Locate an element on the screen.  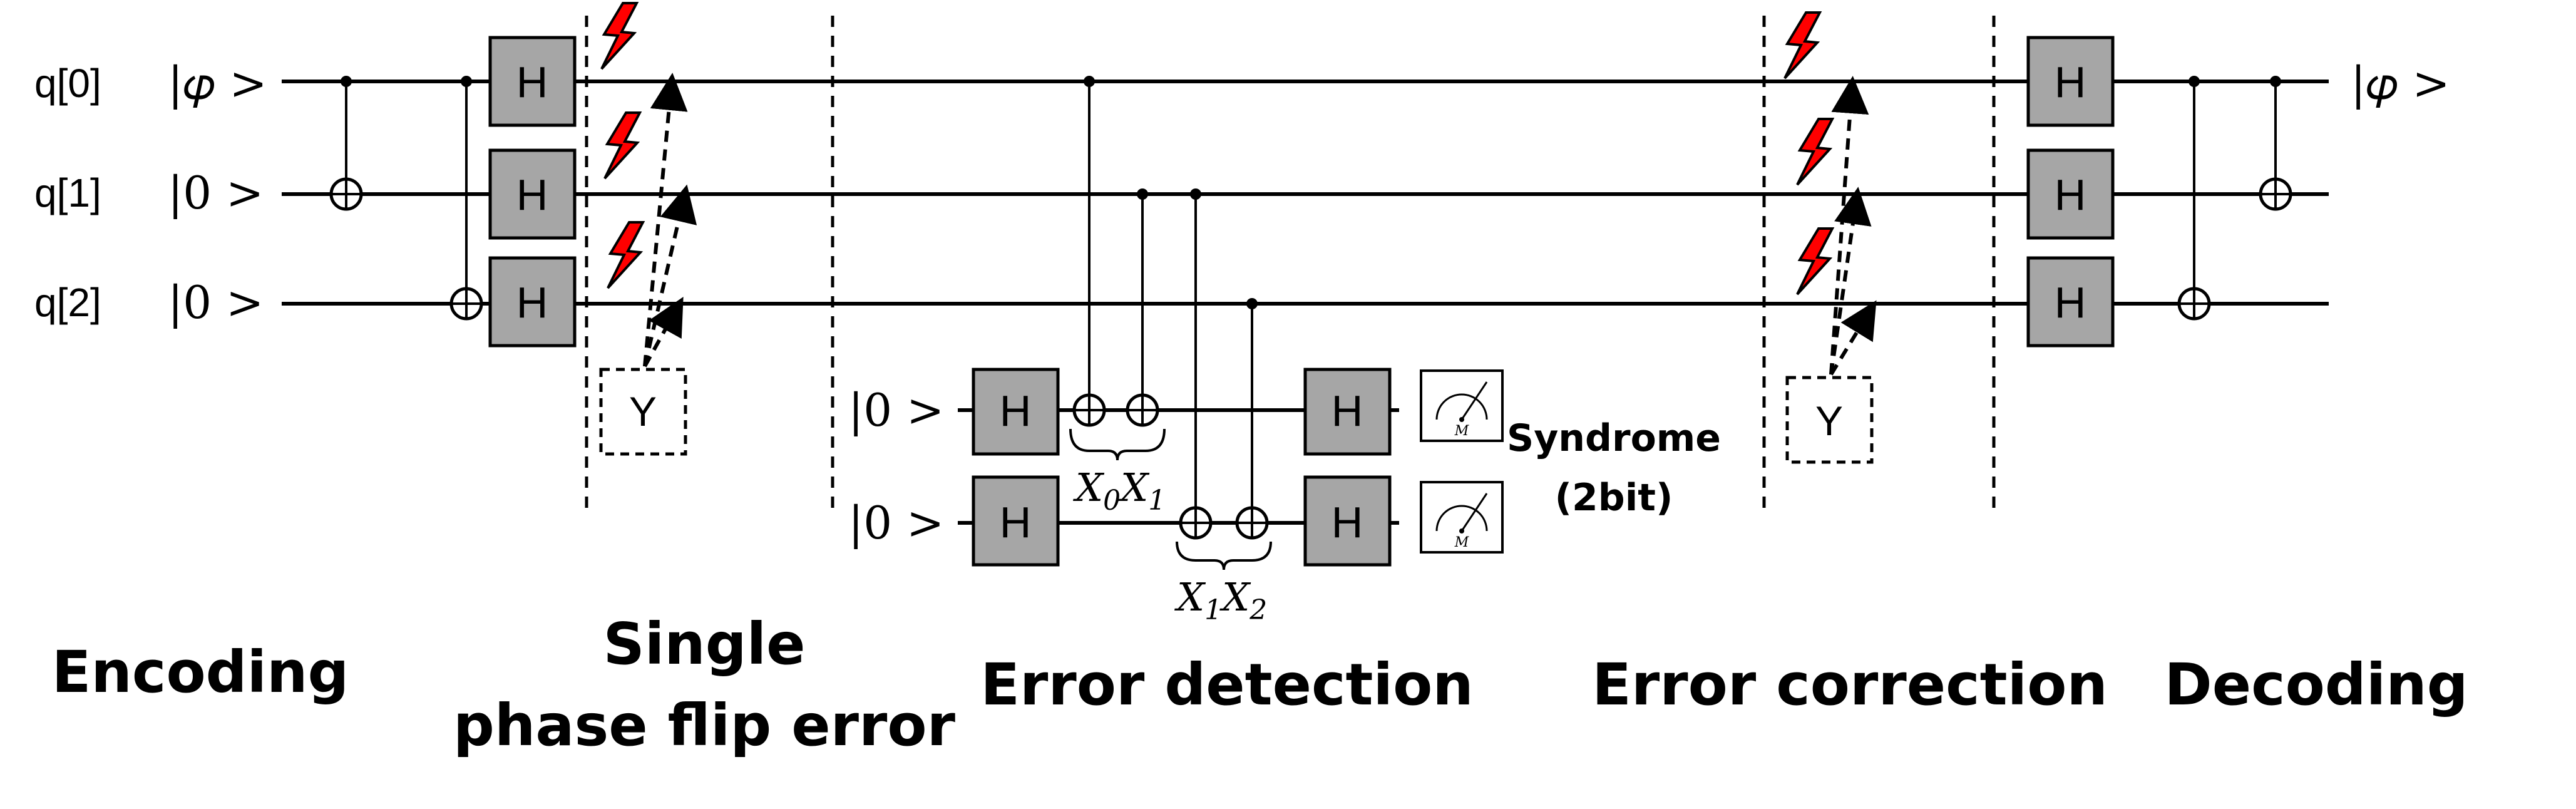
decoding-cnot-q0-q1 is located at coordinates (2275, 144).